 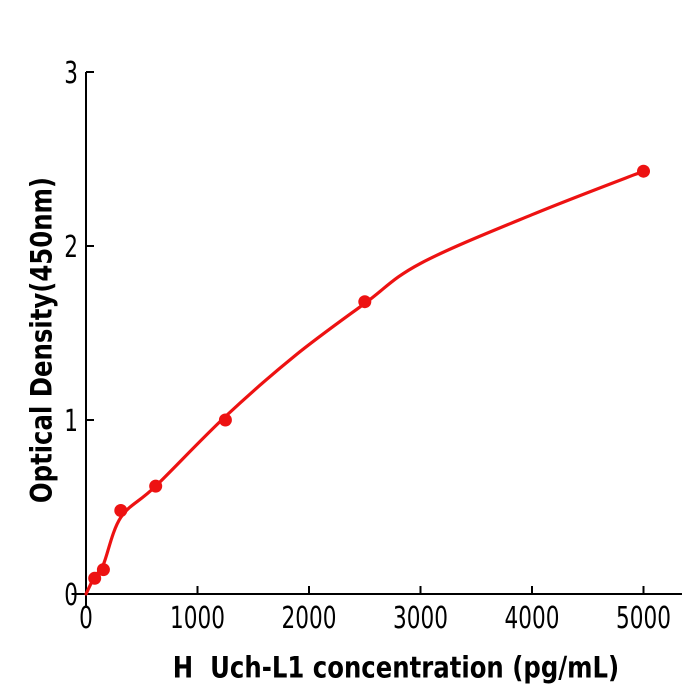 What do you see at coordinates (71, 422) in the screenshot?
I see `y-tick-label: 1` at bounding box center [71, 422].